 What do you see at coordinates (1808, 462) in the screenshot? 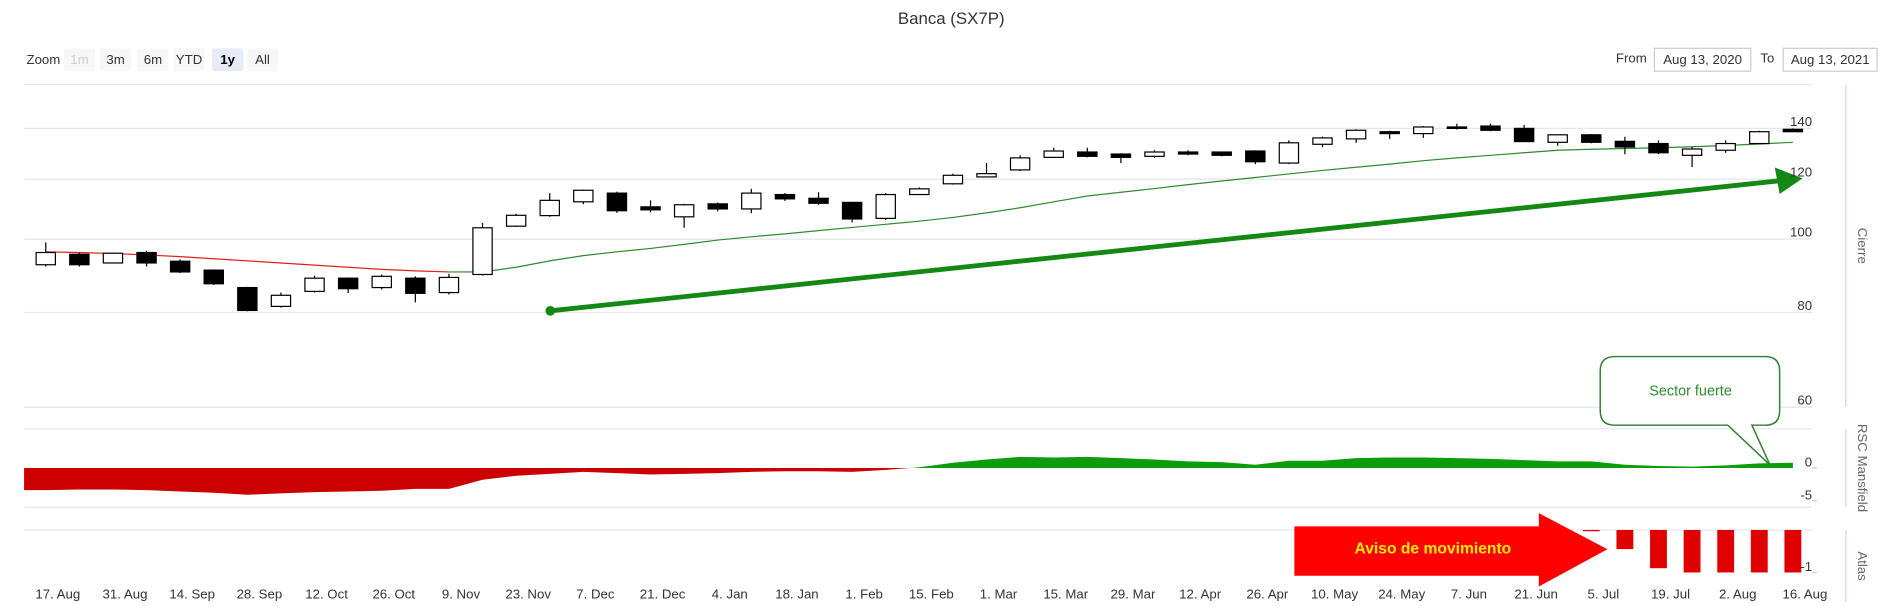
I see `y-tick-label: 0` at bounding box center [1808, 462].